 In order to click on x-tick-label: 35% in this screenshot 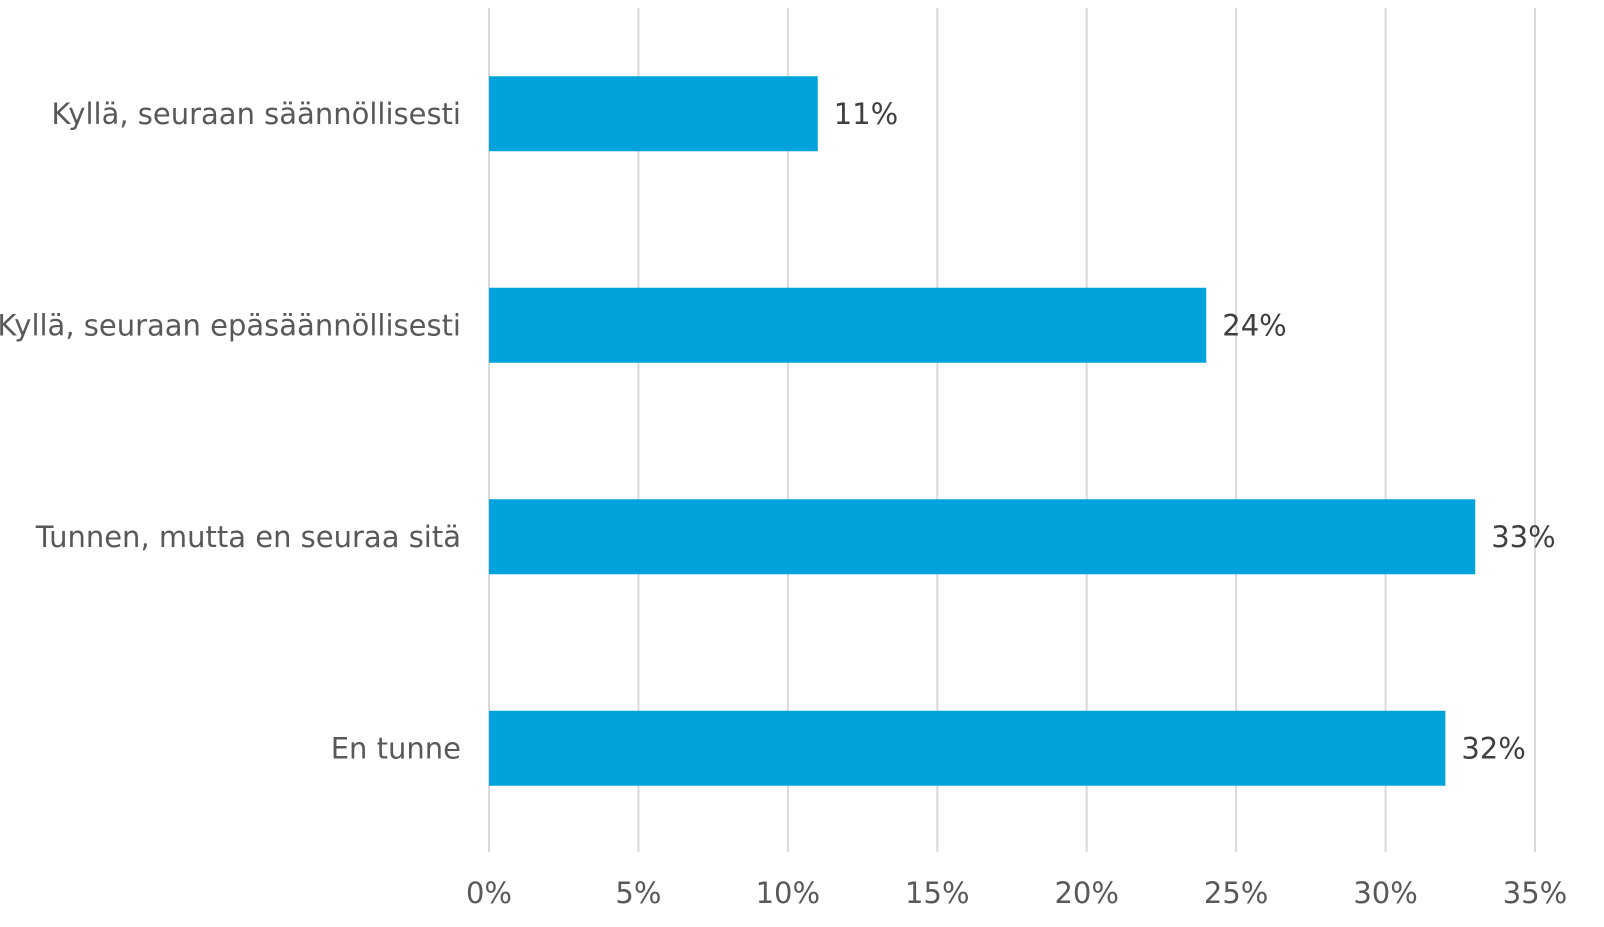, I will do `click(1535, 893)`.